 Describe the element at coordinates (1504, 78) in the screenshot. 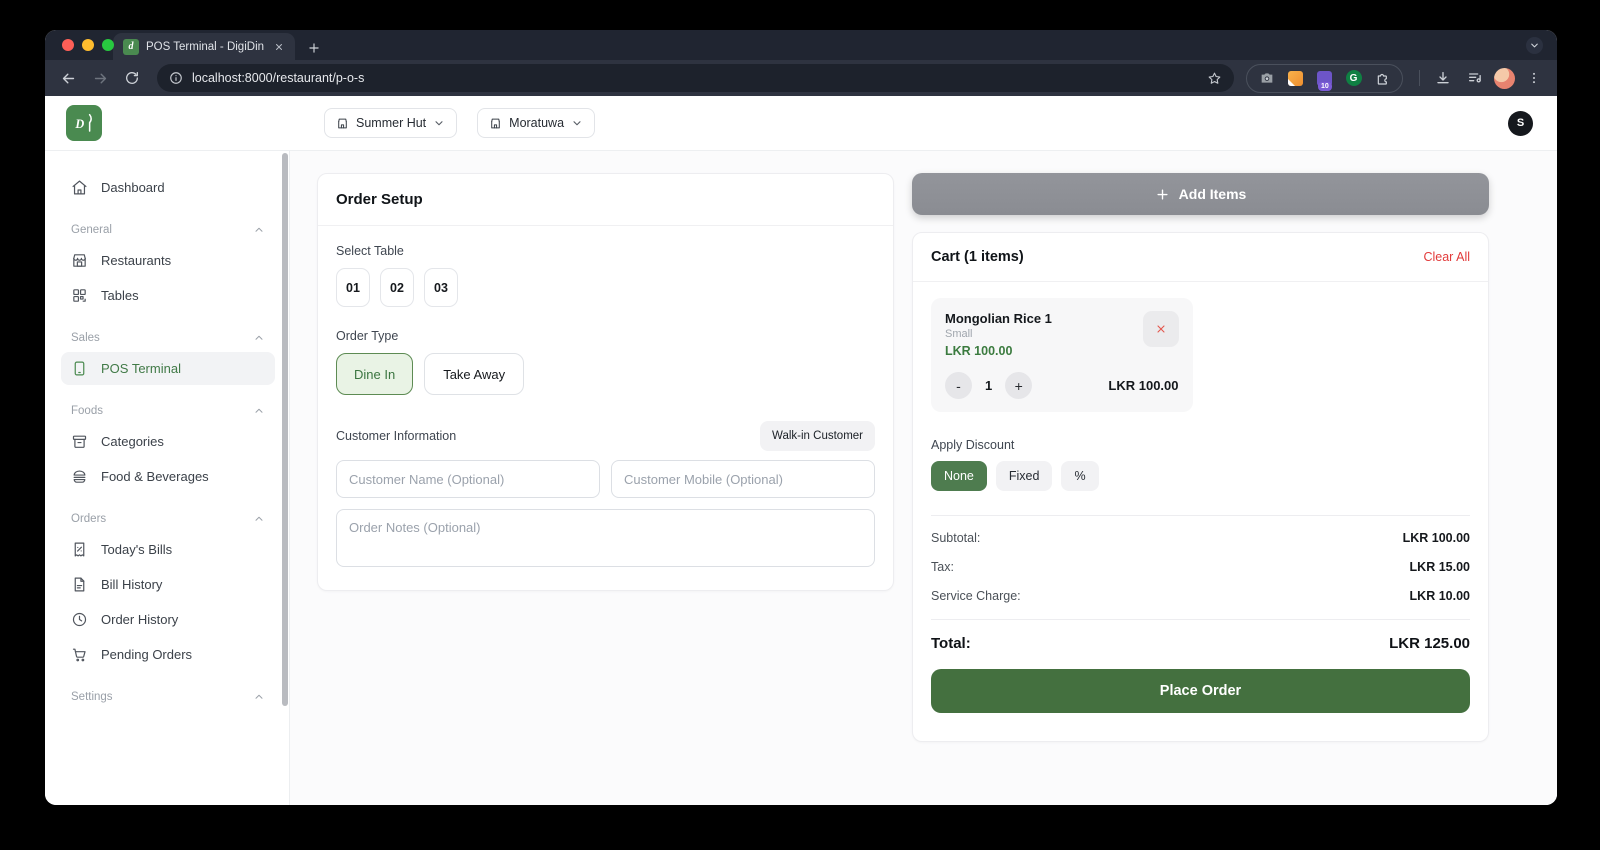

I see `browser-profile-avatar` at that location.